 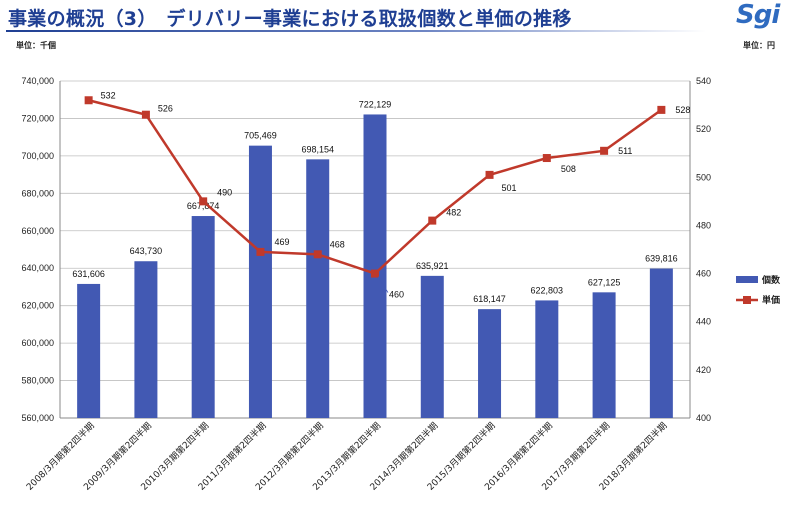 I want to click on y-left-tick-label: 560,000, so click(x=37, y=418).